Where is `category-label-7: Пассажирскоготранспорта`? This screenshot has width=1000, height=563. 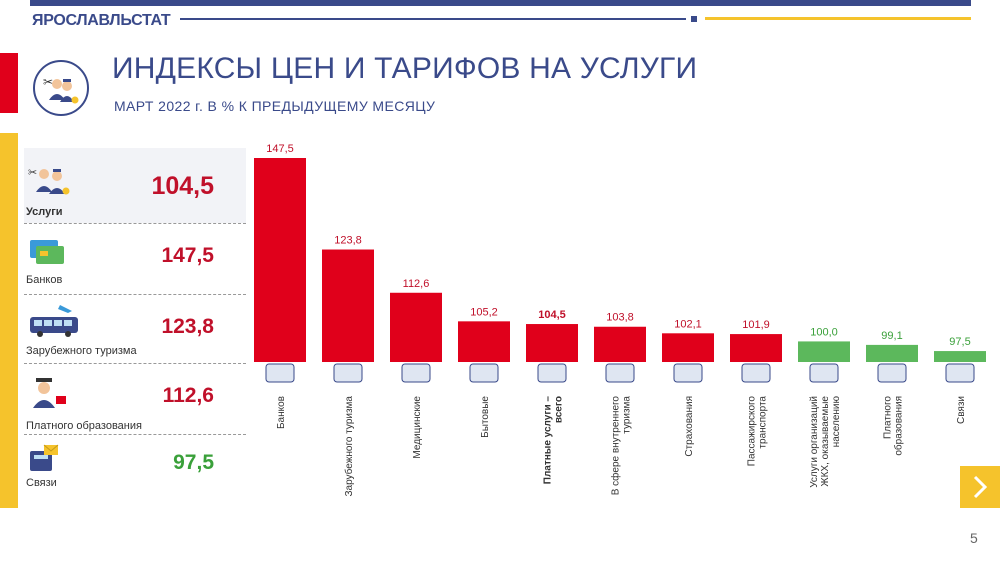 category-label-7: Пассажирскоготранспорта is located at coordinates (758, 431).